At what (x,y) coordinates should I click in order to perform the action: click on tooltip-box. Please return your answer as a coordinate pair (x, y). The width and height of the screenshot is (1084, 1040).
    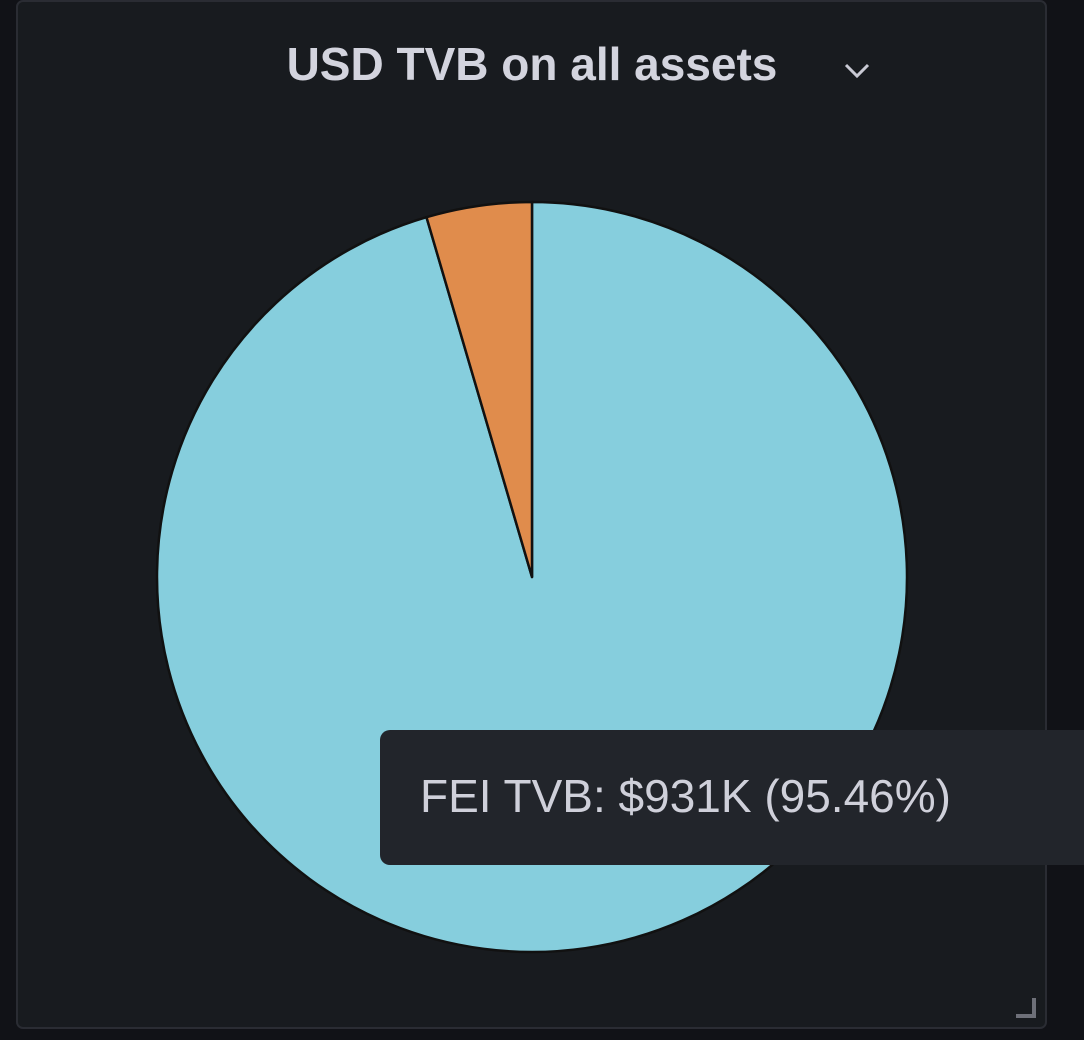
    Looking at the image, I should click on (732, 797).